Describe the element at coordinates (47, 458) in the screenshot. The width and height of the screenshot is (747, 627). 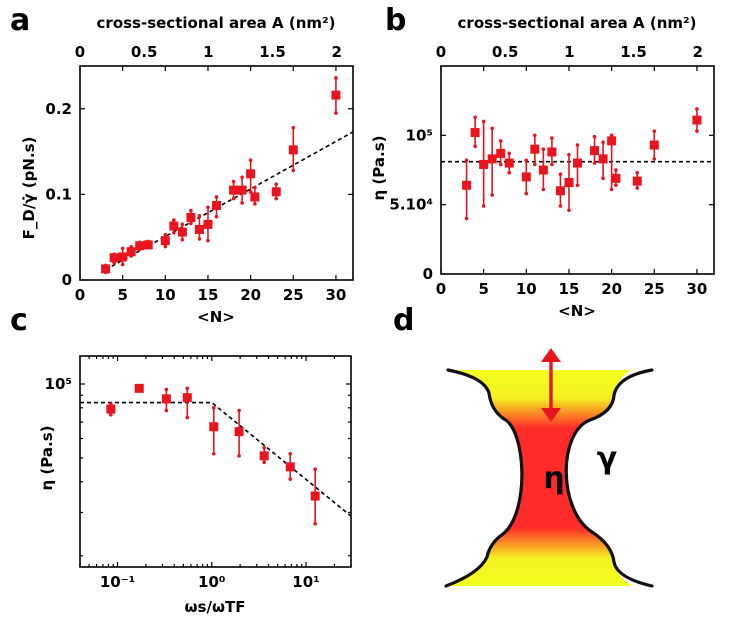
I see `chart-c-ylabel: η (Pa.s)` at that location.